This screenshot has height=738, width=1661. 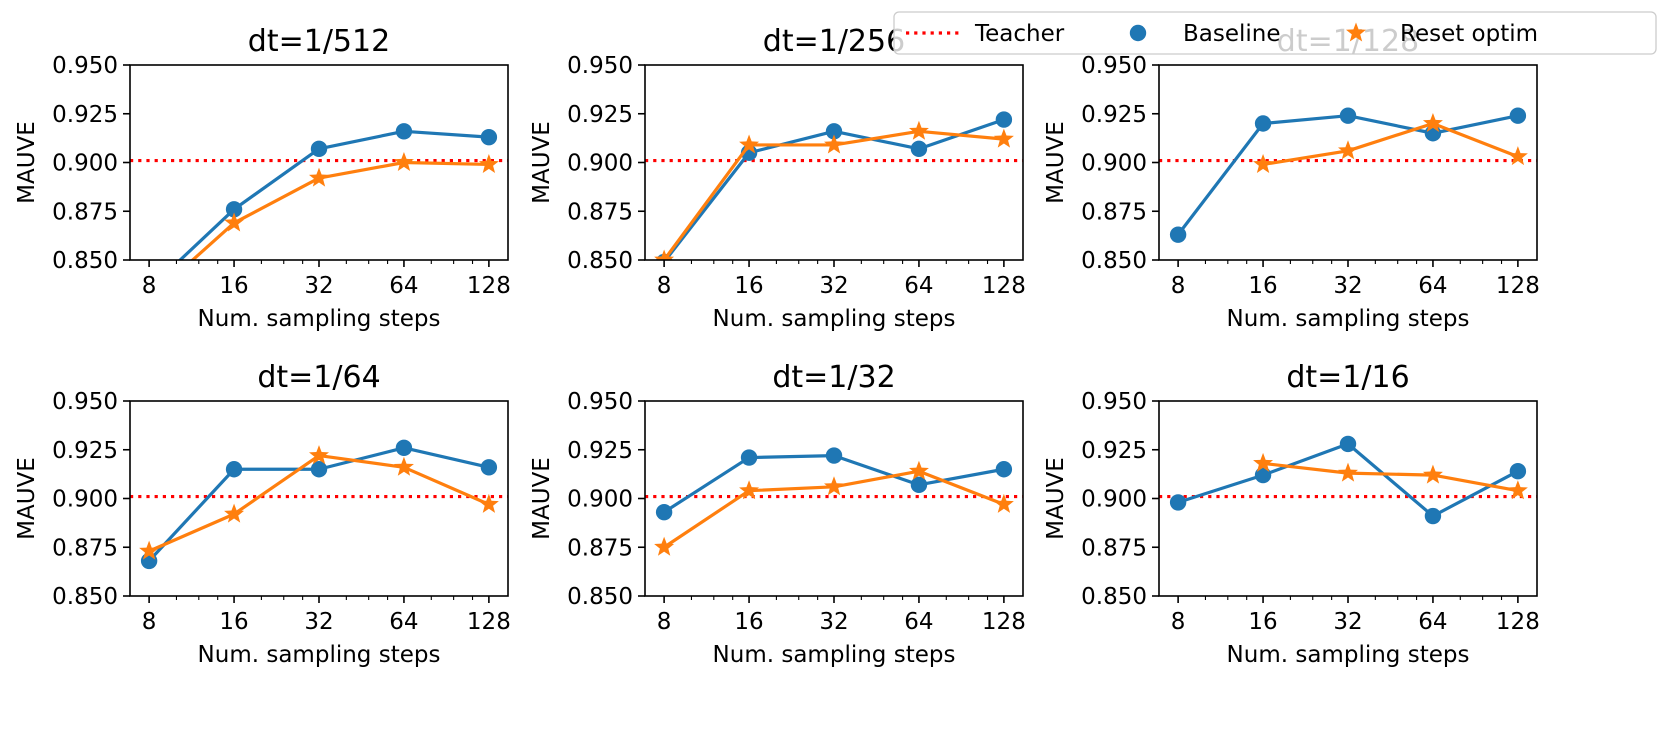 What do you see at coordinates (1019, 34) in the screenshot?
I see `legend-label: Teacher` at bounding box center [1019, 34].